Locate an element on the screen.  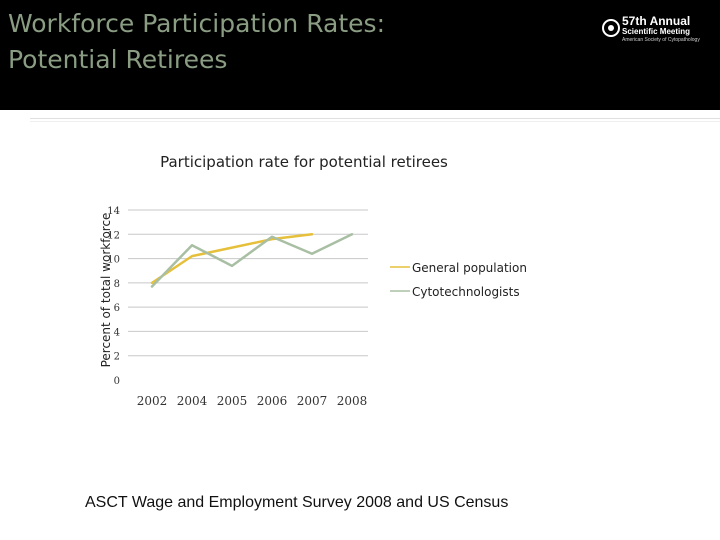
divider-line is located at coordinates (375, 118).